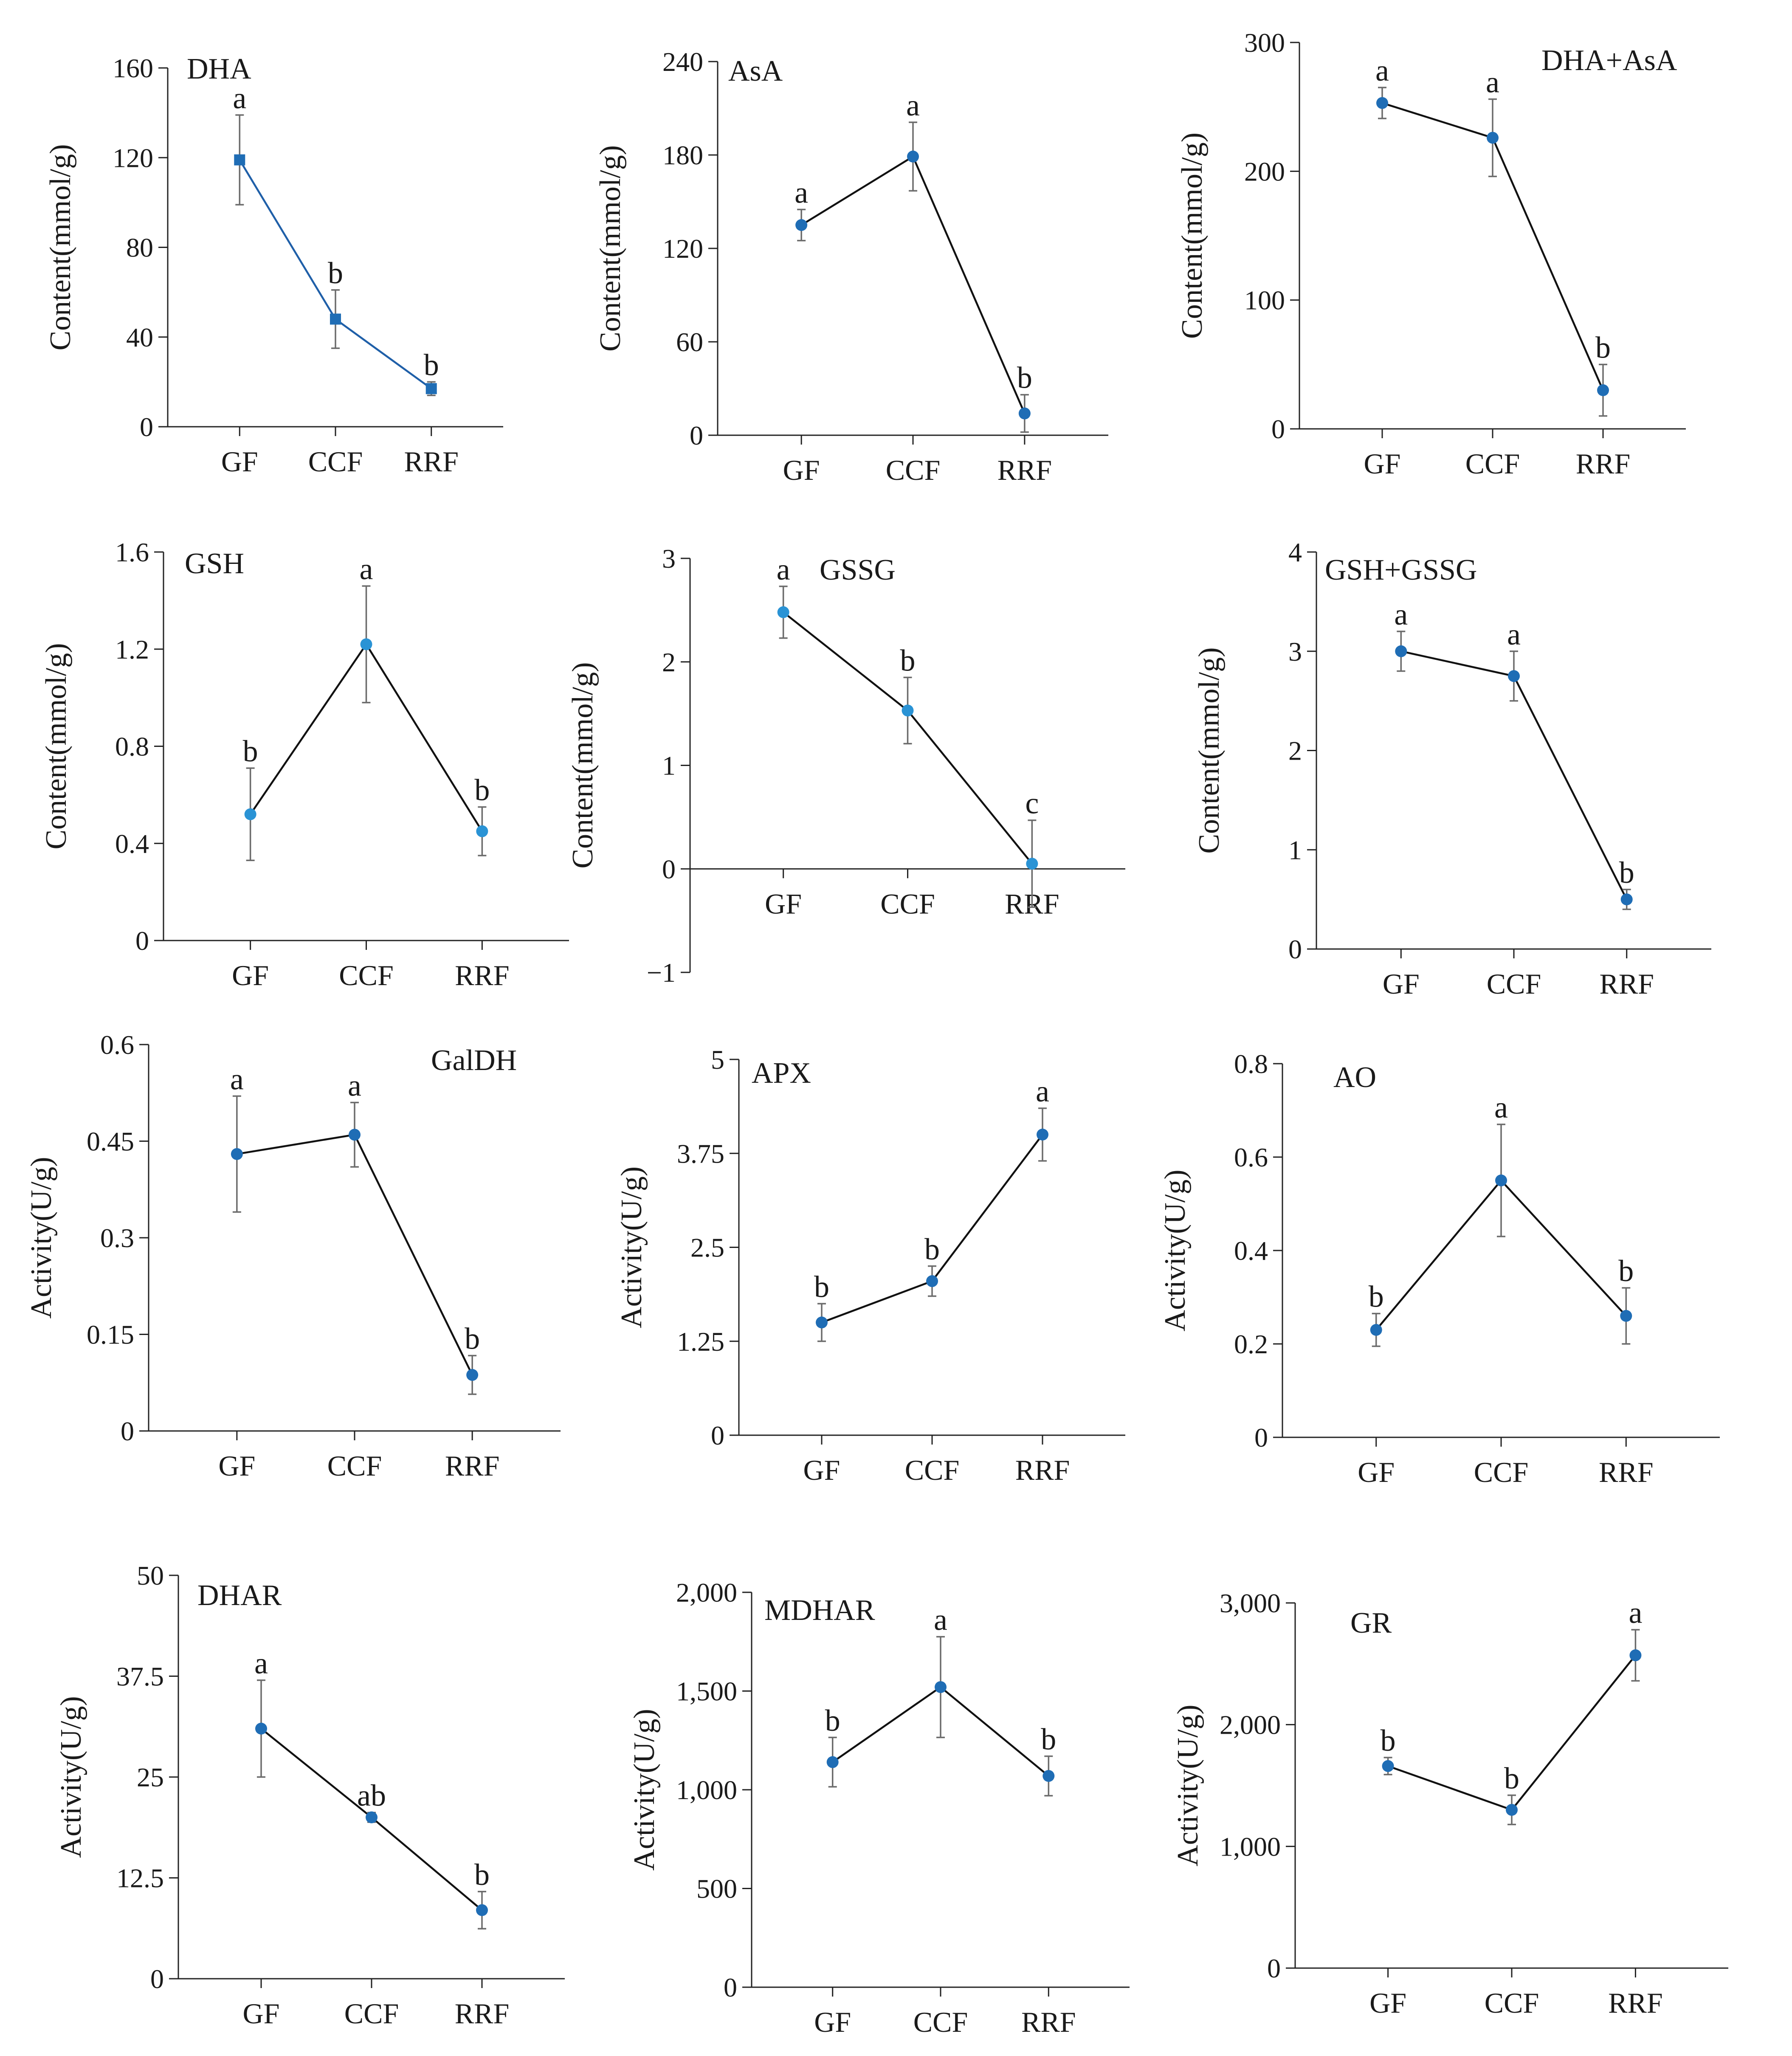  What do you see at coordinates (139, 248) in the screenshot?
I see `y-tick-label: 80` at bounding box center [139, 248].